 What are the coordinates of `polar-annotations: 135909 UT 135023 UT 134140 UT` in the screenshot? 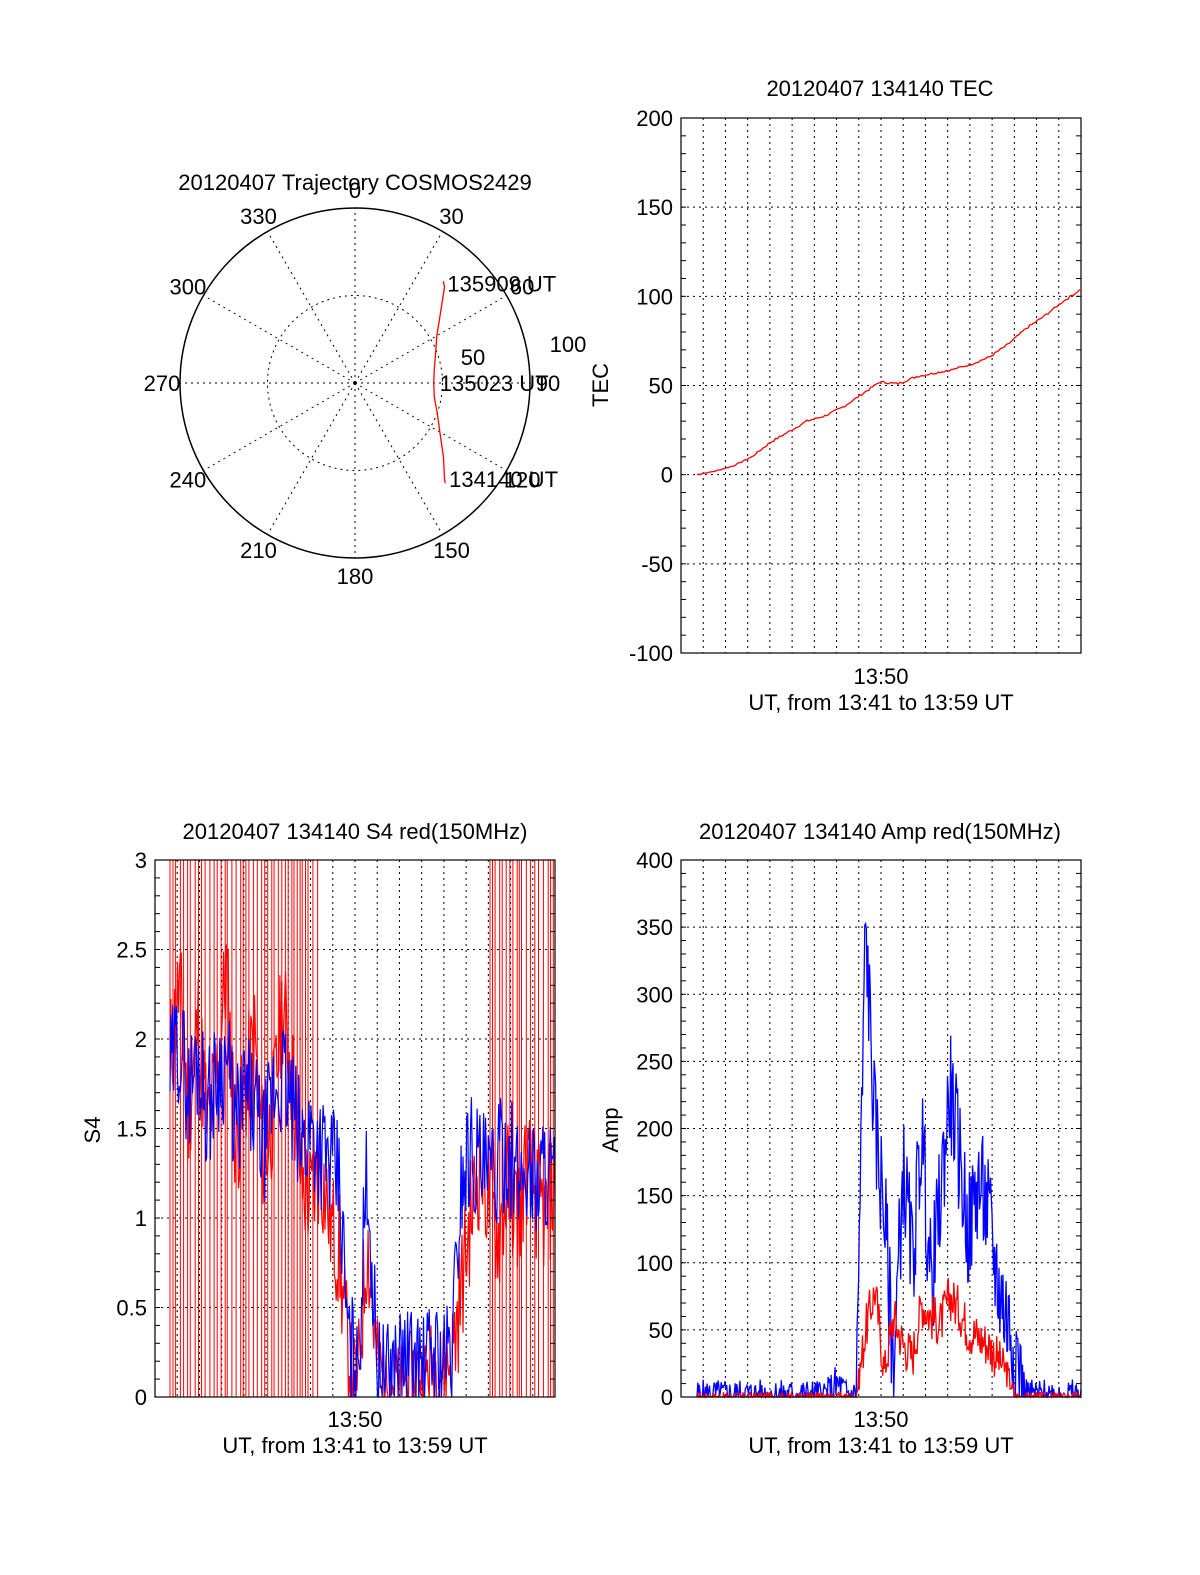 It's located at (499, 381).